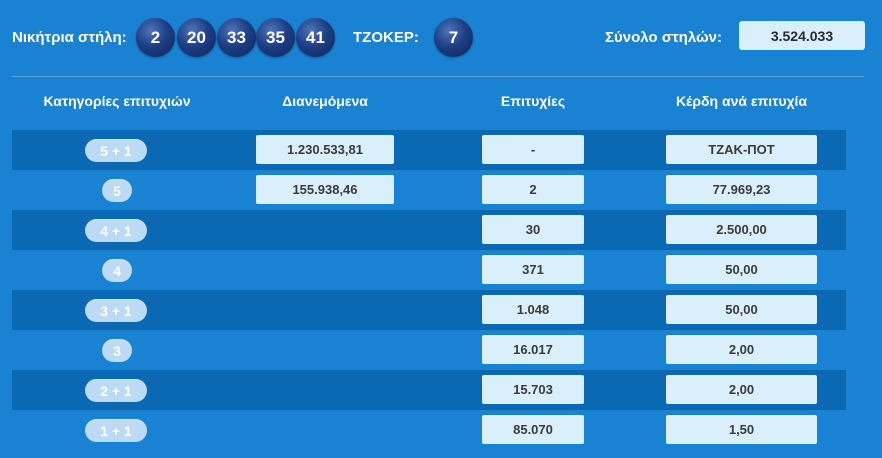 The width and height of the screenshot is (882, 458). Describe the element at coordinates (533, 269) in the screenshot. I see `winners-count: 371` at that location.